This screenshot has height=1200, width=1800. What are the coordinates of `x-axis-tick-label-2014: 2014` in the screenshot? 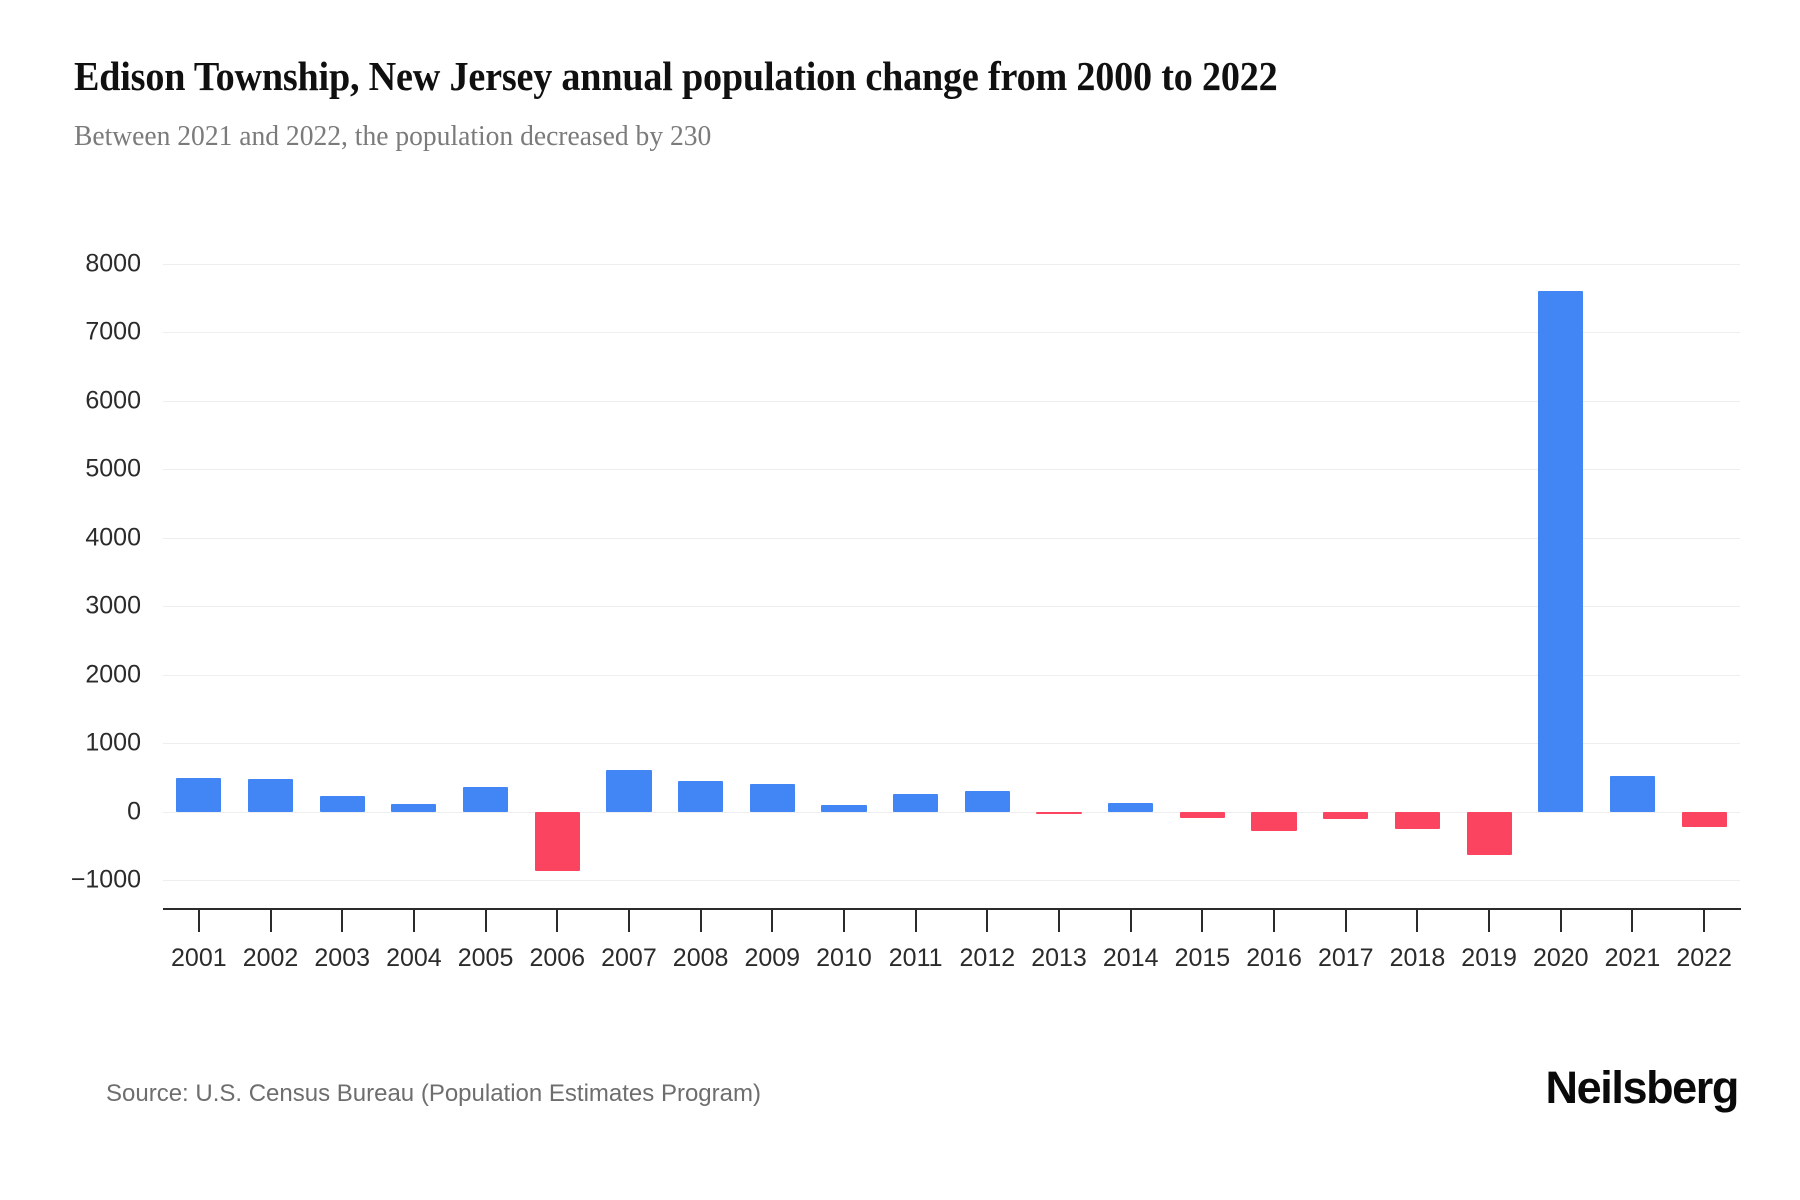 It's located at (1130, 958).